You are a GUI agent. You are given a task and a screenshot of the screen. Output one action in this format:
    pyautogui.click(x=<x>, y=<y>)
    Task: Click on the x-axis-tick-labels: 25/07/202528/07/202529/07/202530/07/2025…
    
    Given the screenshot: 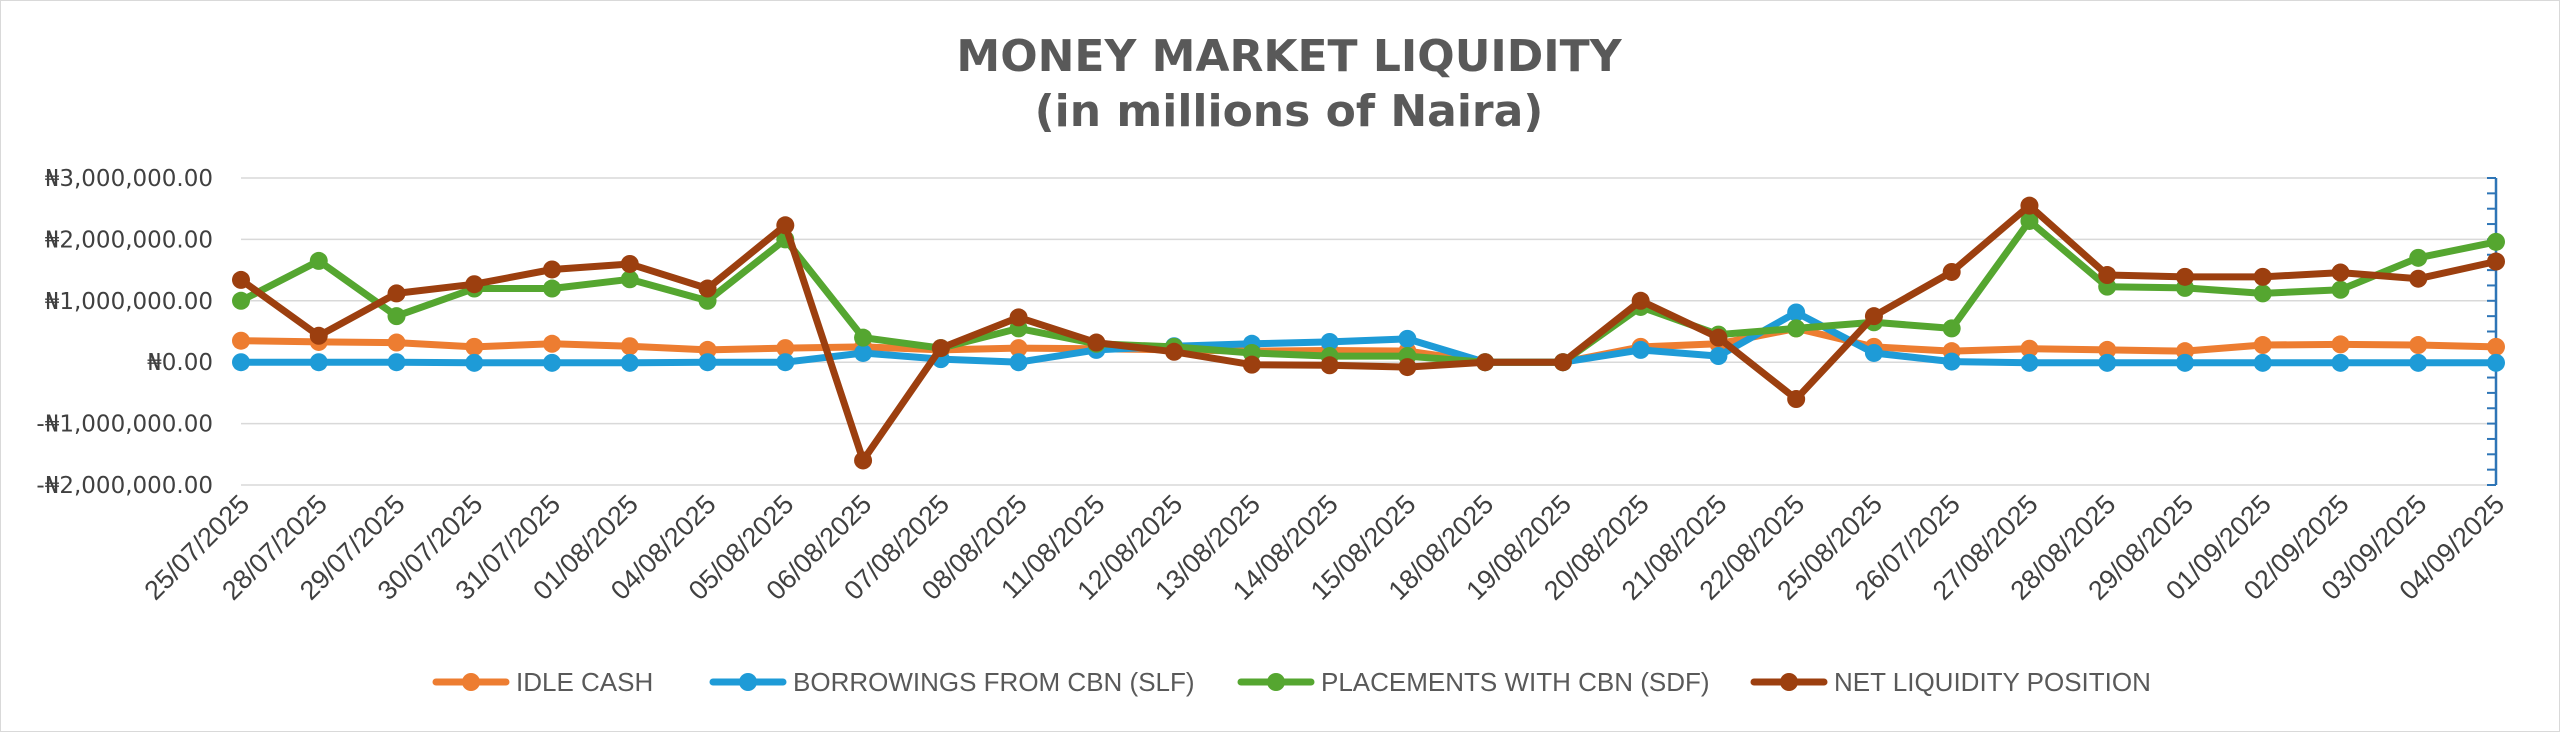 What is the action you would take?
    pyautogui.click(x=1324, y=547)
    